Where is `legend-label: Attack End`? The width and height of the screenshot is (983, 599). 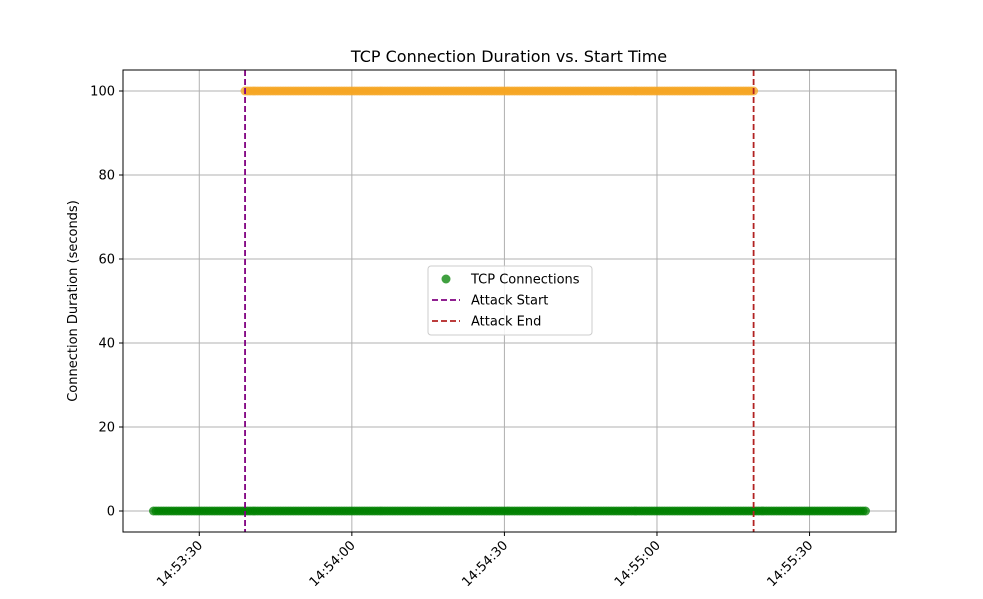 legend-label: Attack End is located at coordinates (506, 322).